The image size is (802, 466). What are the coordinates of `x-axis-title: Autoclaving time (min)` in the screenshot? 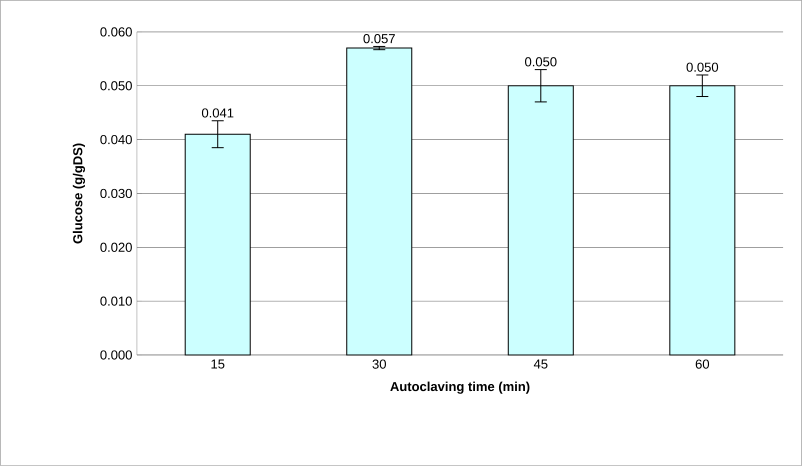 It's located at (460, 388).